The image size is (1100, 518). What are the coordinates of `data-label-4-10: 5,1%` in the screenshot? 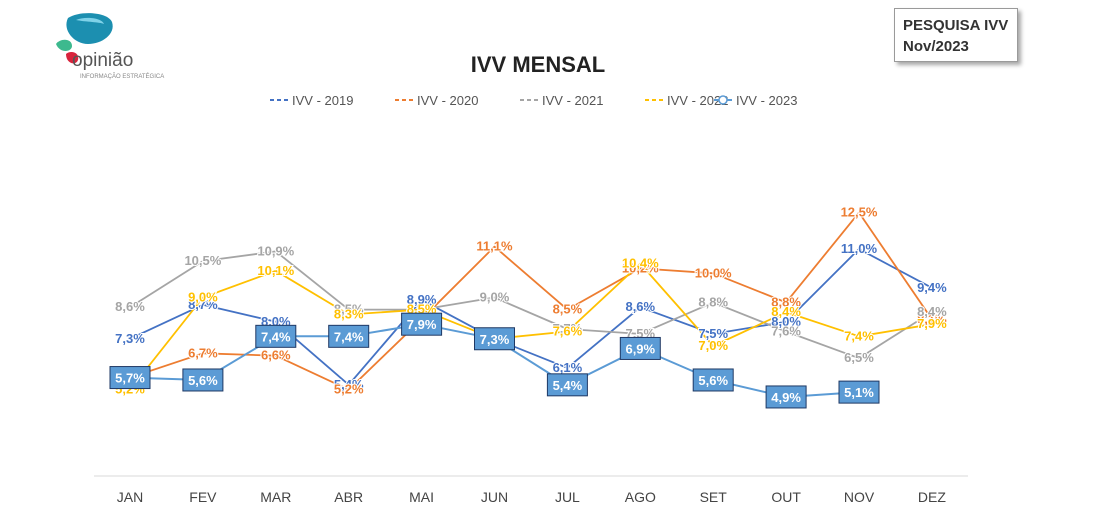 It's located at (859, 392).